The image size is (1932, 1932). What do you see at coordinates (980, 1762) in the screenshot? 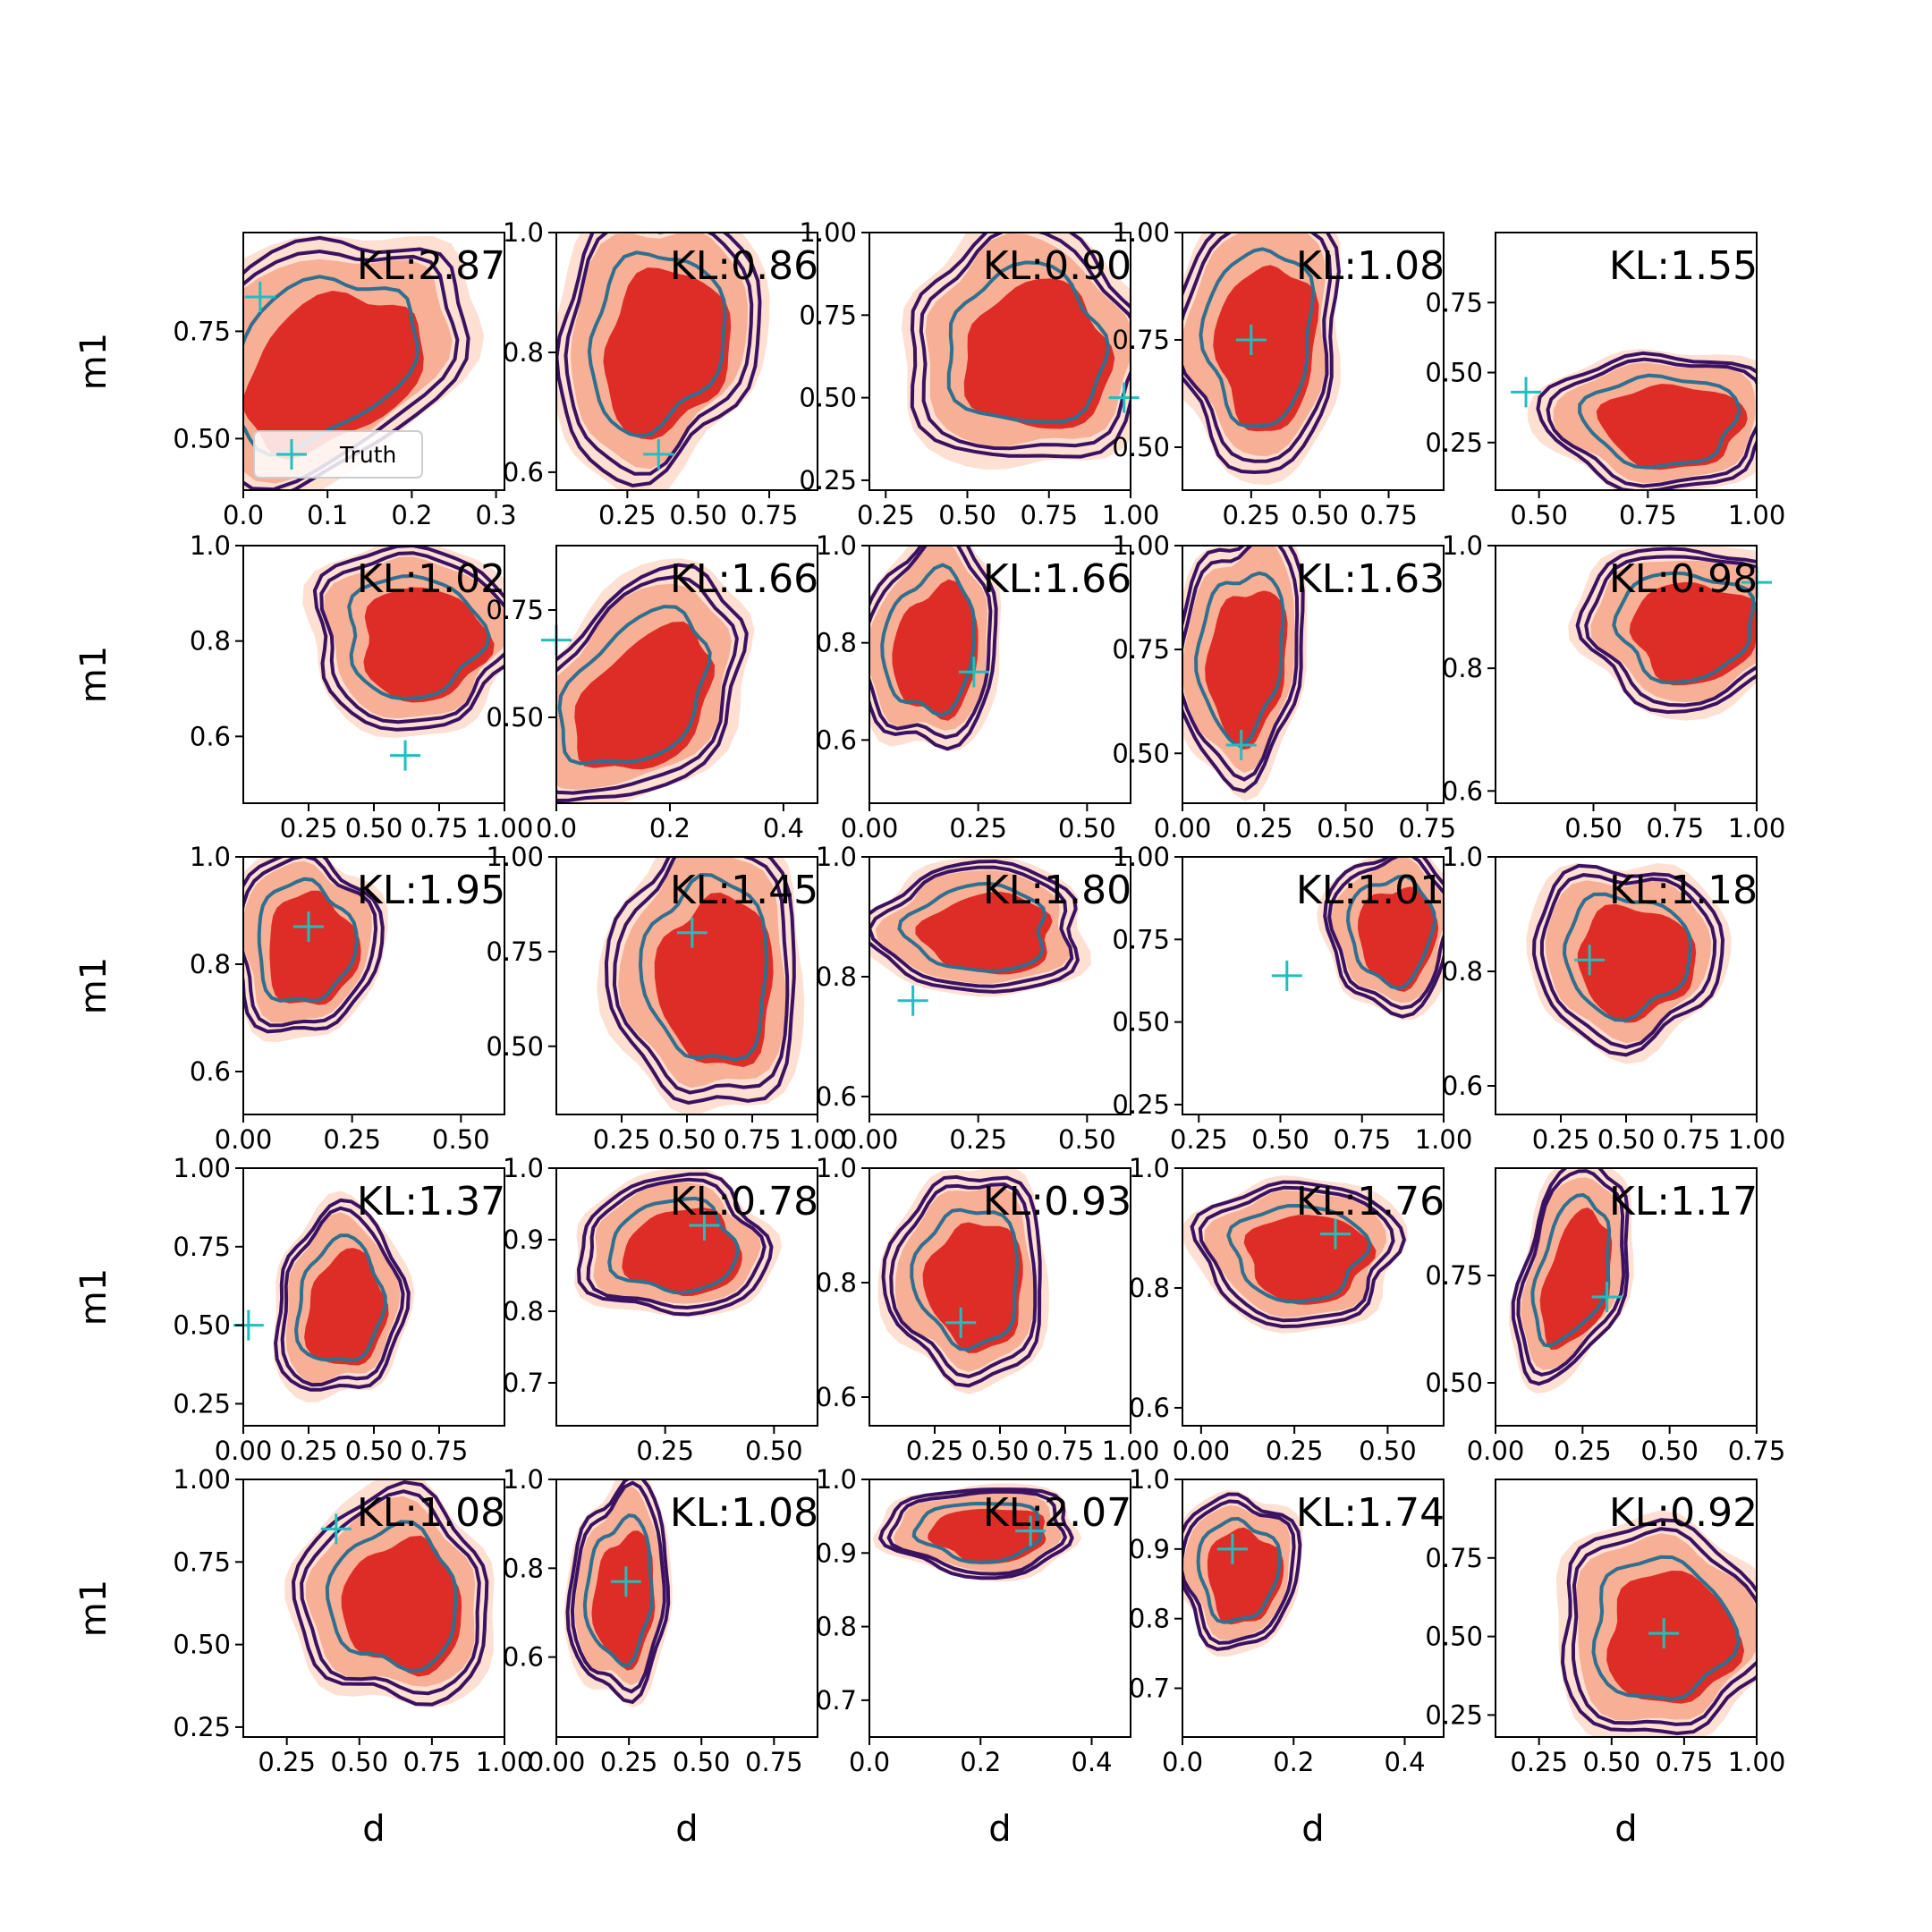
I see `x-tick-label: 0.2` at bounding box center [980, 1762].